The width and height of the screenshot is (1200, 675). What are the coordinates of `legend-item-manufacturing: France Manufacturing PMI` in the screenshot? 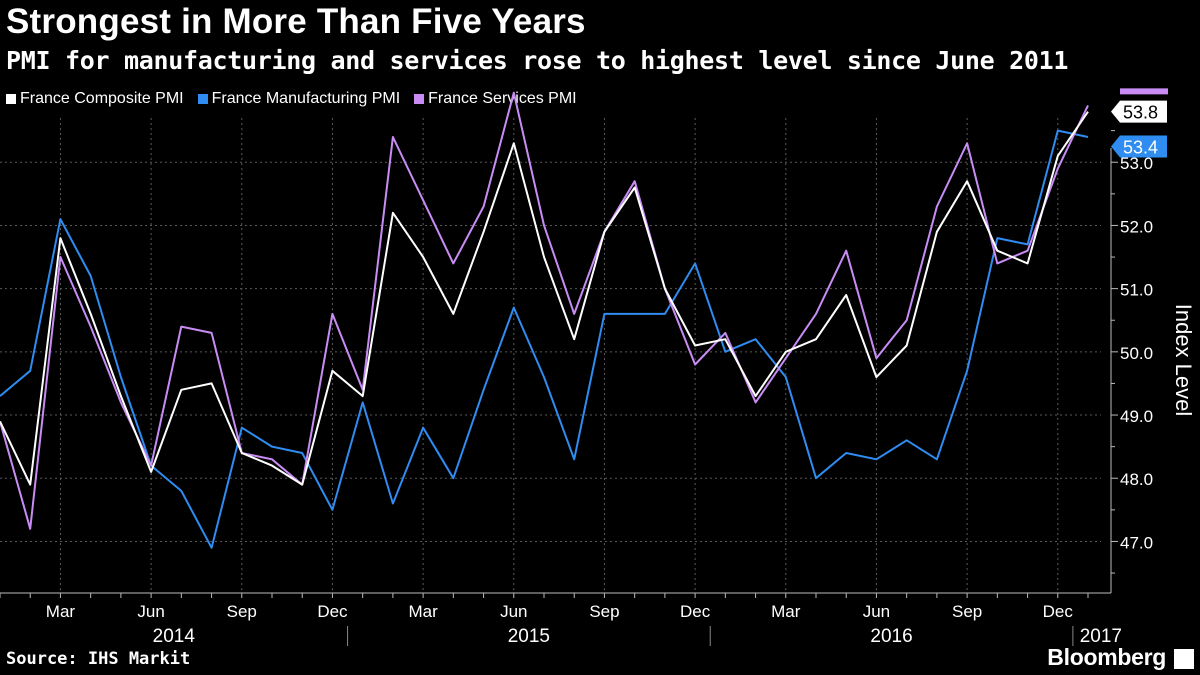 It's located at (299, 99).